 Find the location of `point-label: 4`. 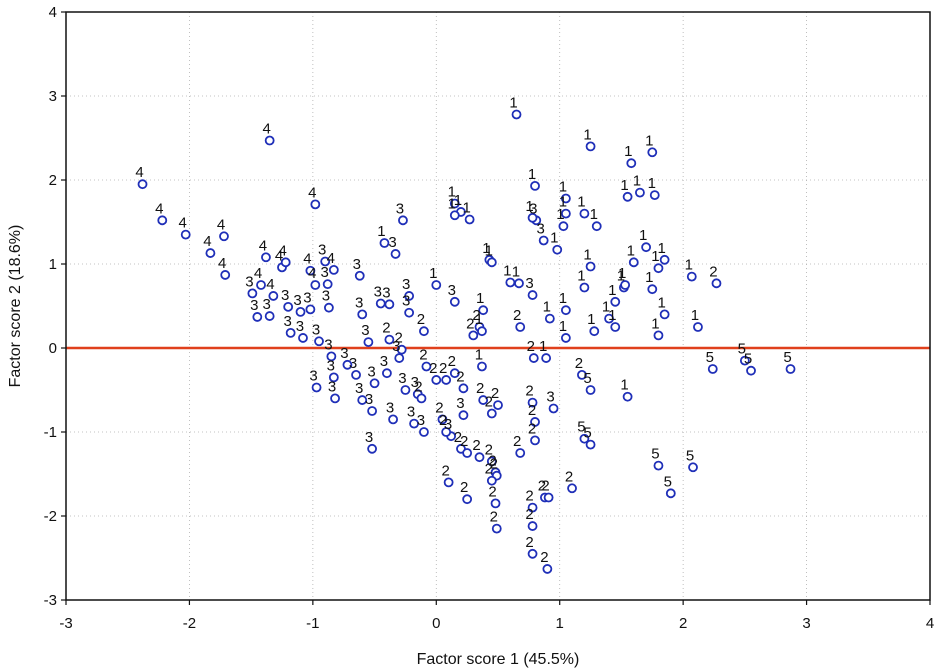

point-label: 4 is located at coordinates (279, 255).